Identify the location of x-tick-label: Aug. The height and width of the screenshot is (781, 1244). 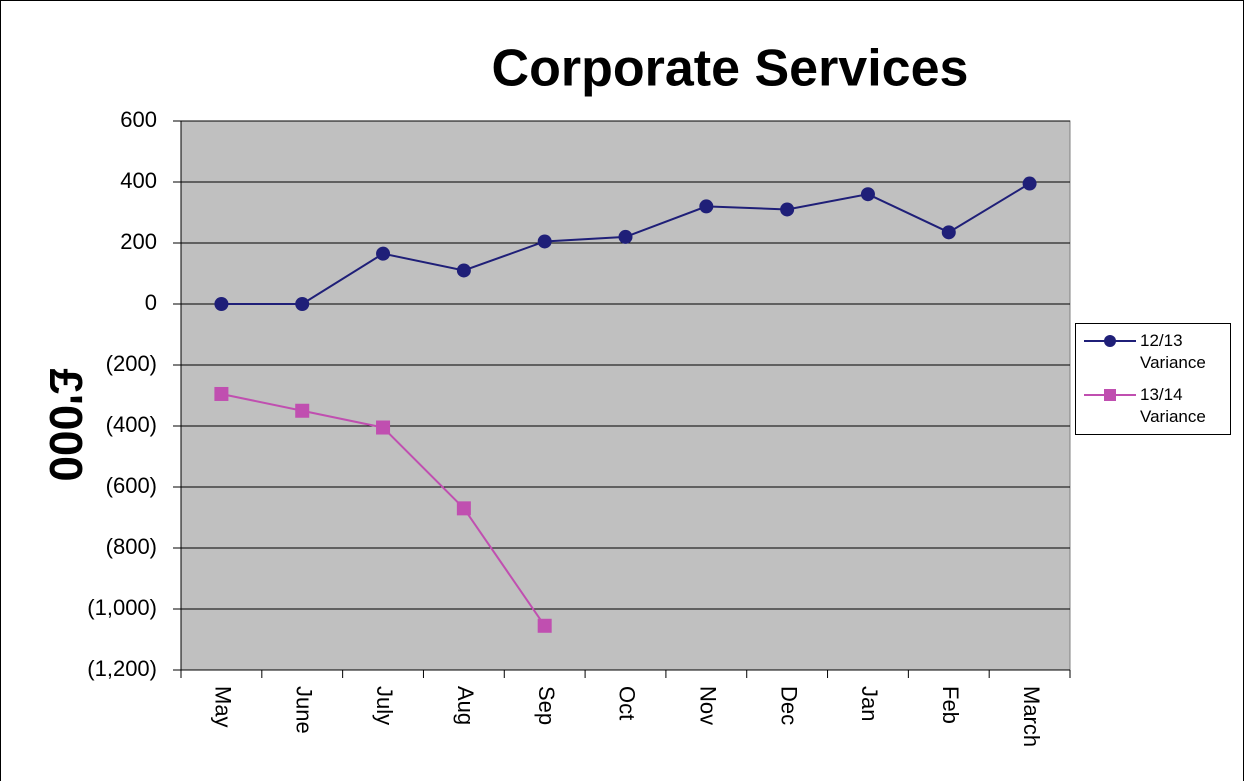
(465, 705).